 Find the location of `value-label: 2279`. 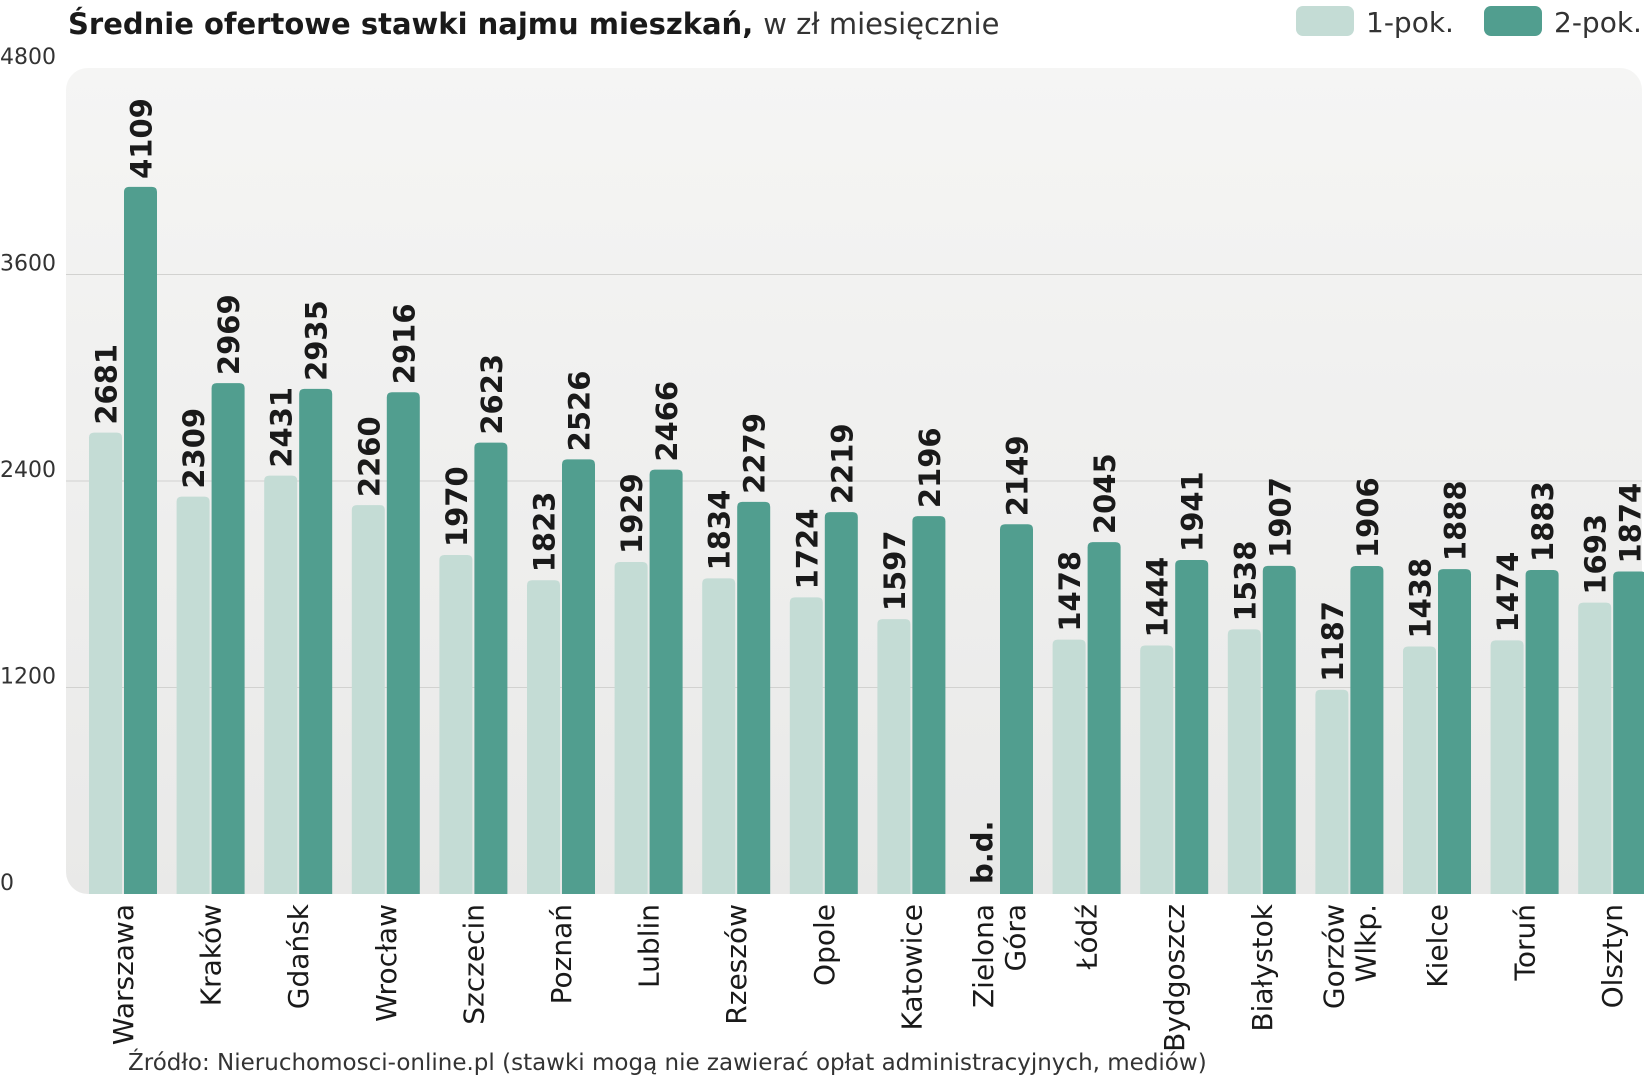

value-label: 2279 is located at coordinates (755, 453).